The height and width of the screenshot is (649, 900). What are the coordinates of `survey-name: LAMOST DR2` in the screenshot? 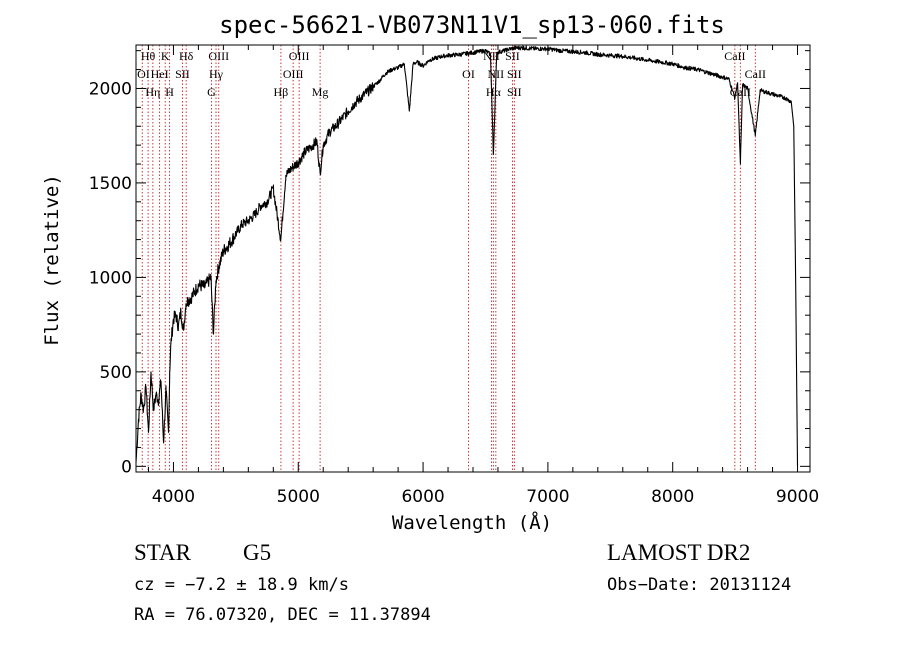 It's located at (678, 552).